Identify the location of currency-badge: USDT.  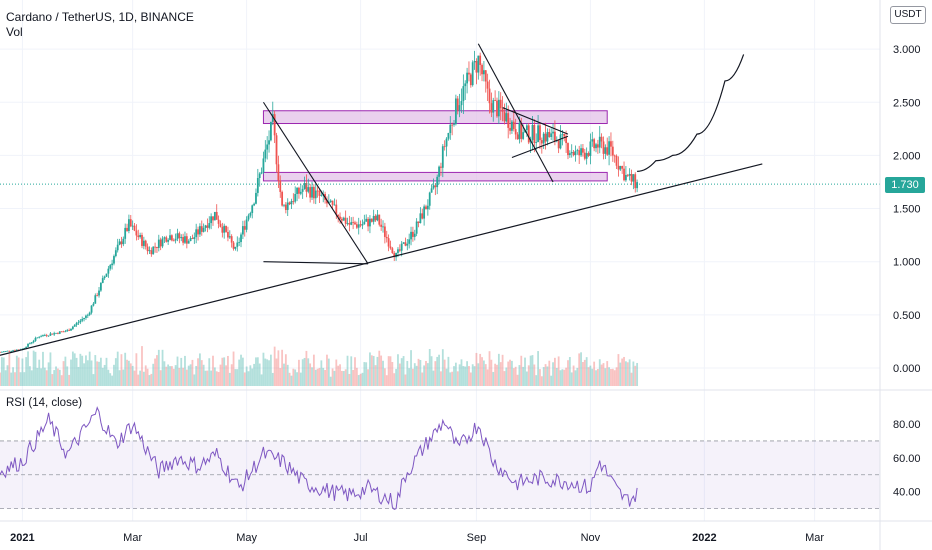
(908, 15).